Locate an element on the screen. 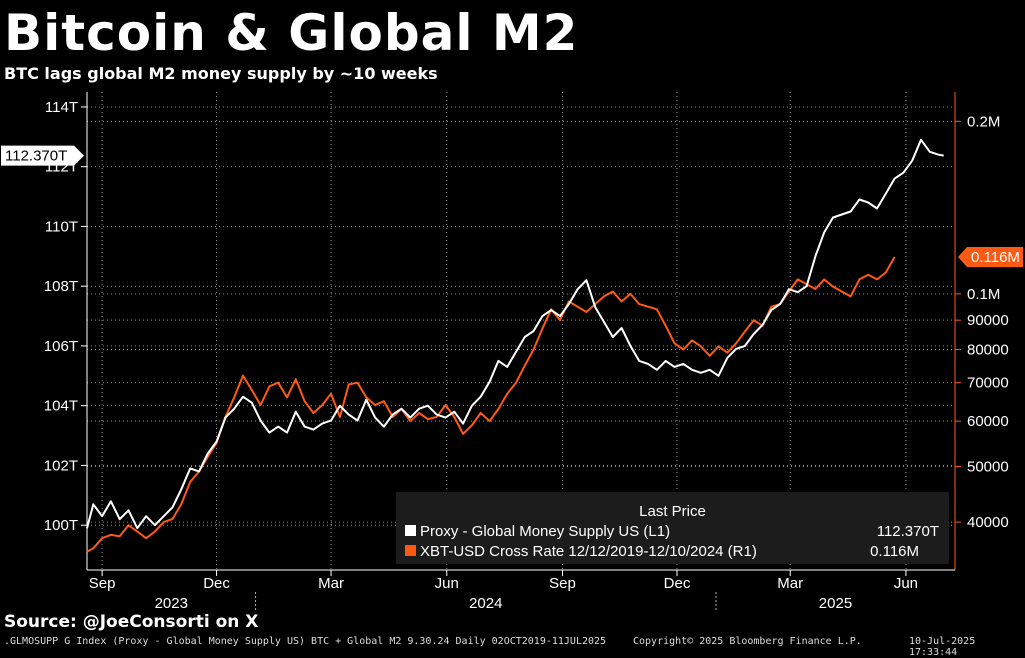 This screenshot has width=1025, height=658. left-tick-label: 104T is located at coordinates (61, 406).